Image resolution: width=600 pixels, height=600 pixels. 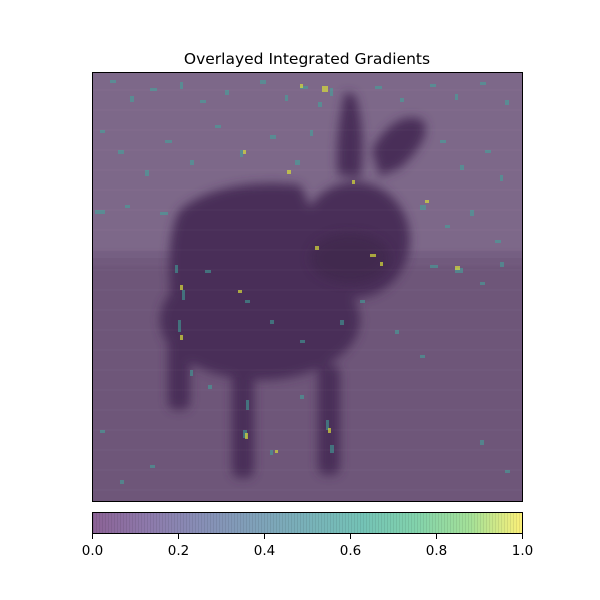 What do you see at coordinates (350, 258) in the screenshot?
I see `donkey-muzzle` at bounding box center [350, 258].